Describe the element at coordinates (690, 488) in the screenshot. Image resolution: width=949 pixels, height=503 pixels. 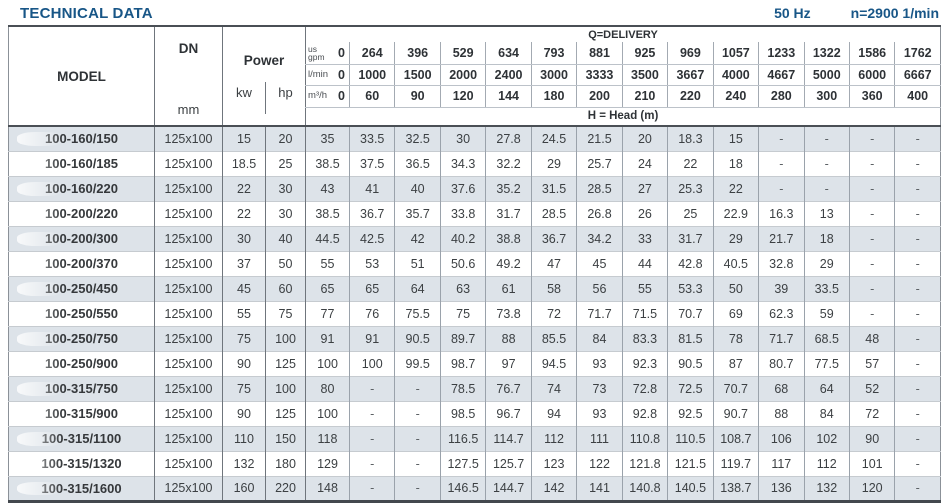
I see `head-value-cell: 140.5` at that location.